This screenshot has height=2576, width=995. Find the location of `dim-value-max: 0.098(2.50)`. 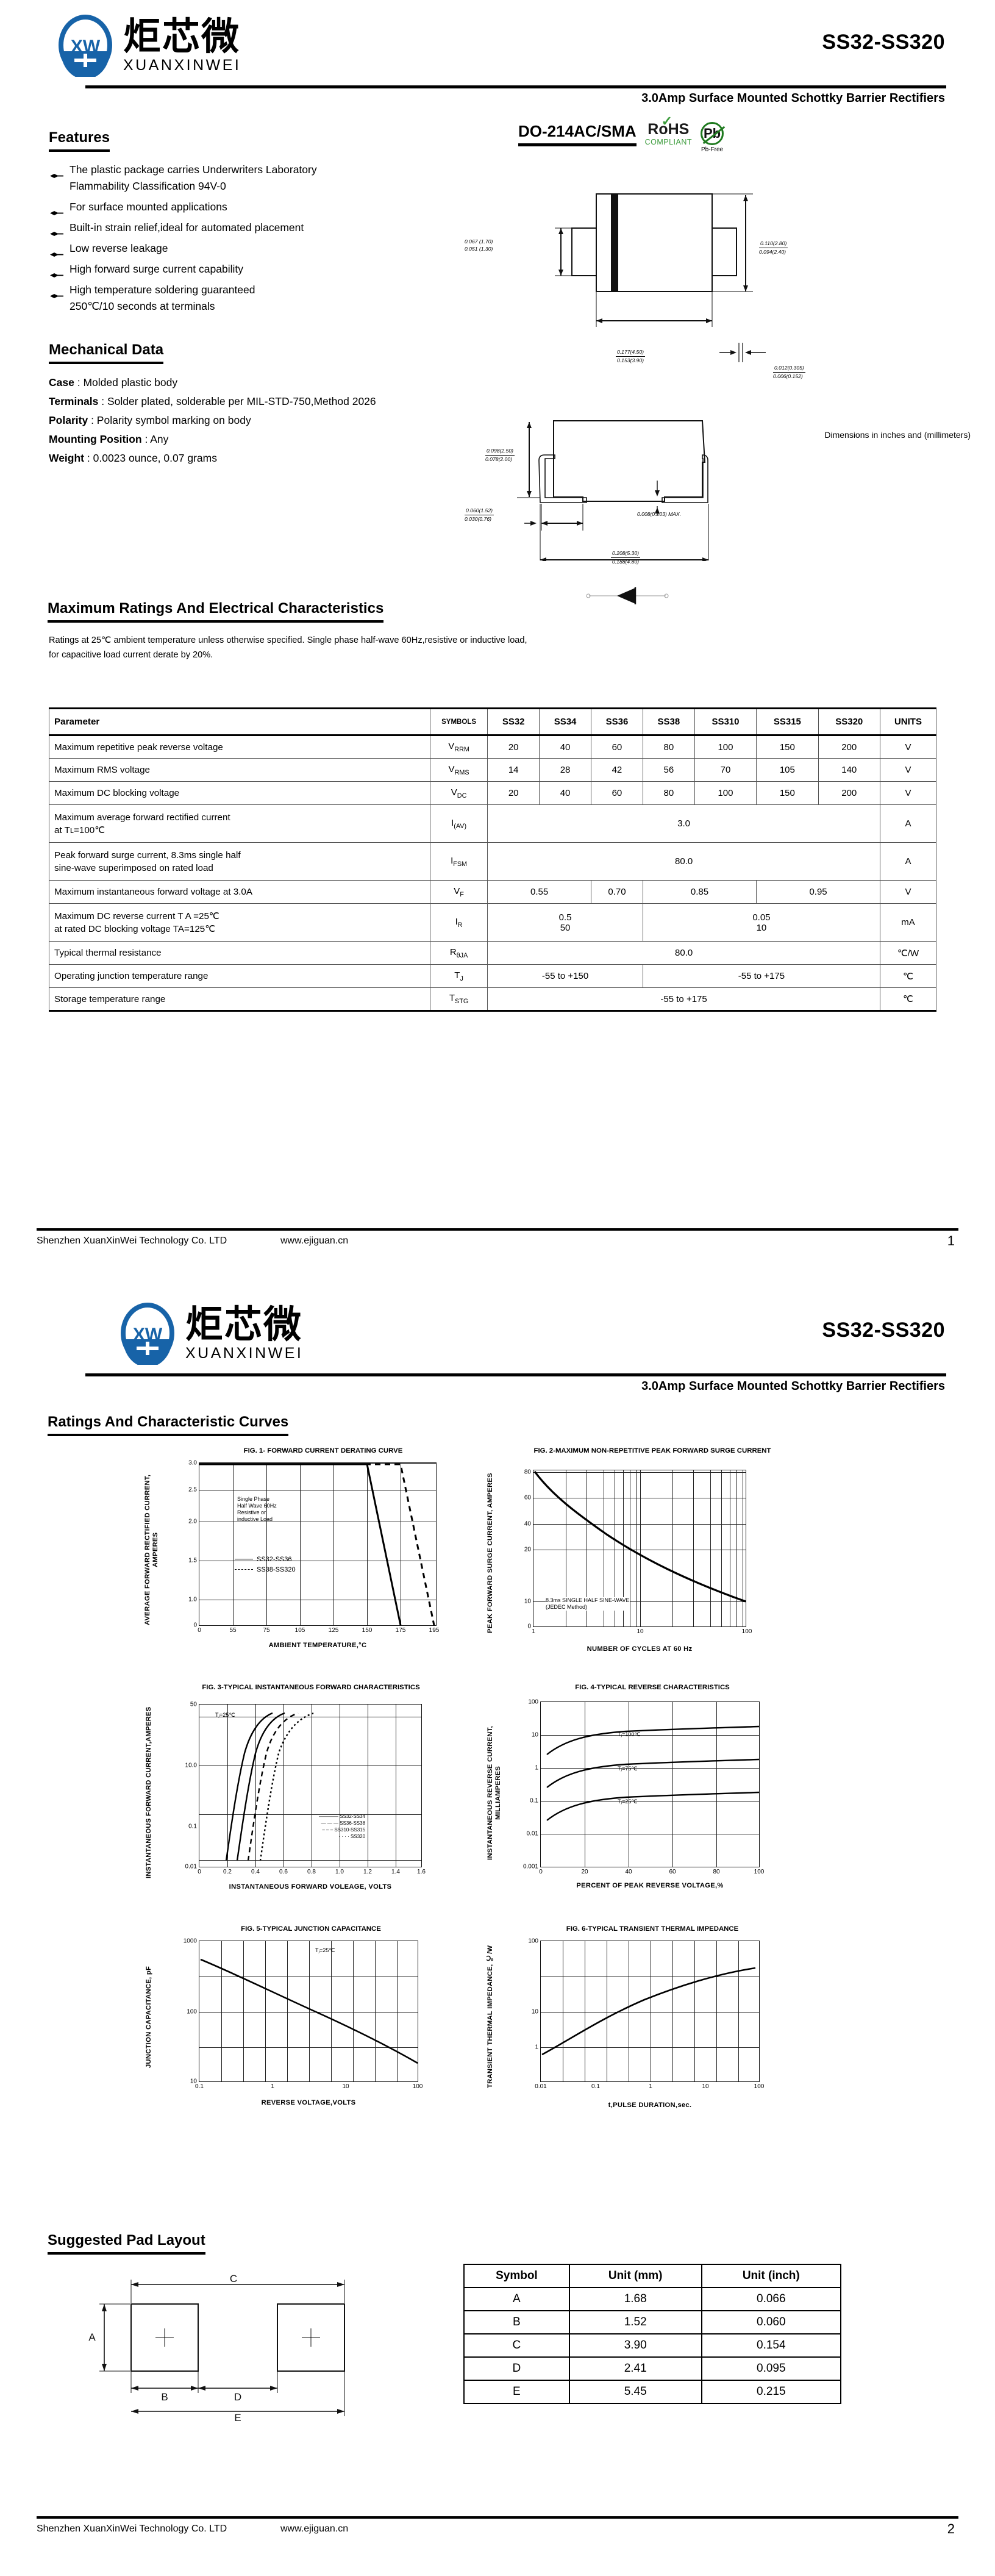

dim-value-max: 0.098(2.50) is located at coordinates (500, 451).